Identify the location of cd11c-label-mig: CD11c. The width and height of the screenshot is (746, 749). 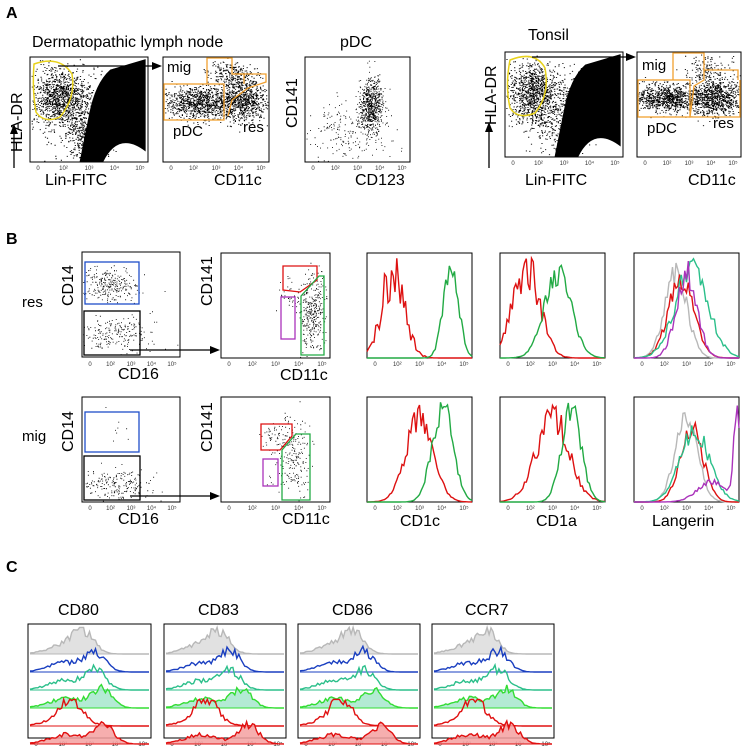
(306, 519).